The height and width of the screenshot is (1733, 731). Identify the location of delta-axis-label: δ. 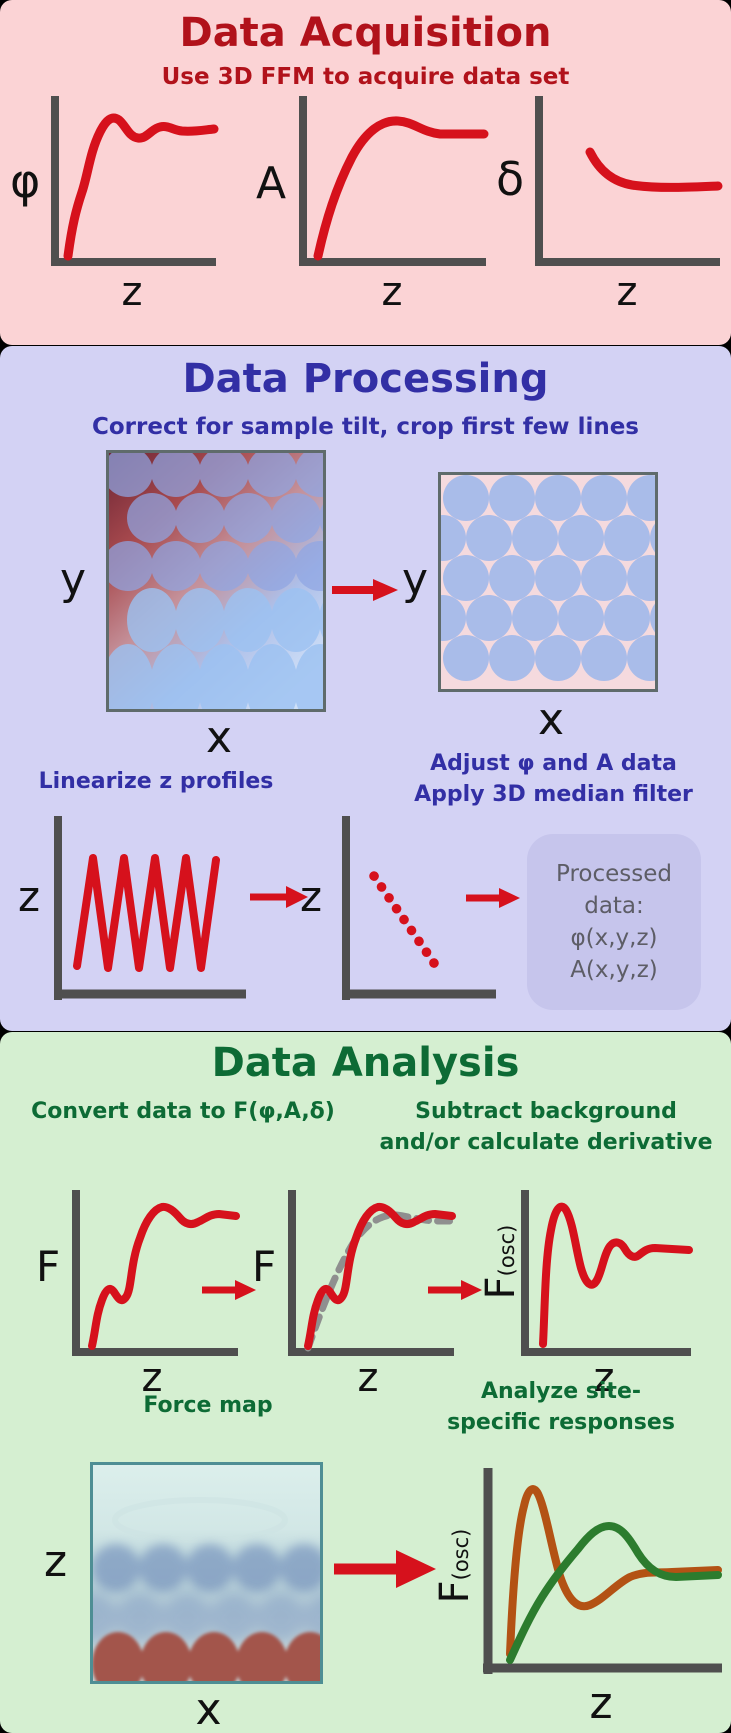
(510, 179).